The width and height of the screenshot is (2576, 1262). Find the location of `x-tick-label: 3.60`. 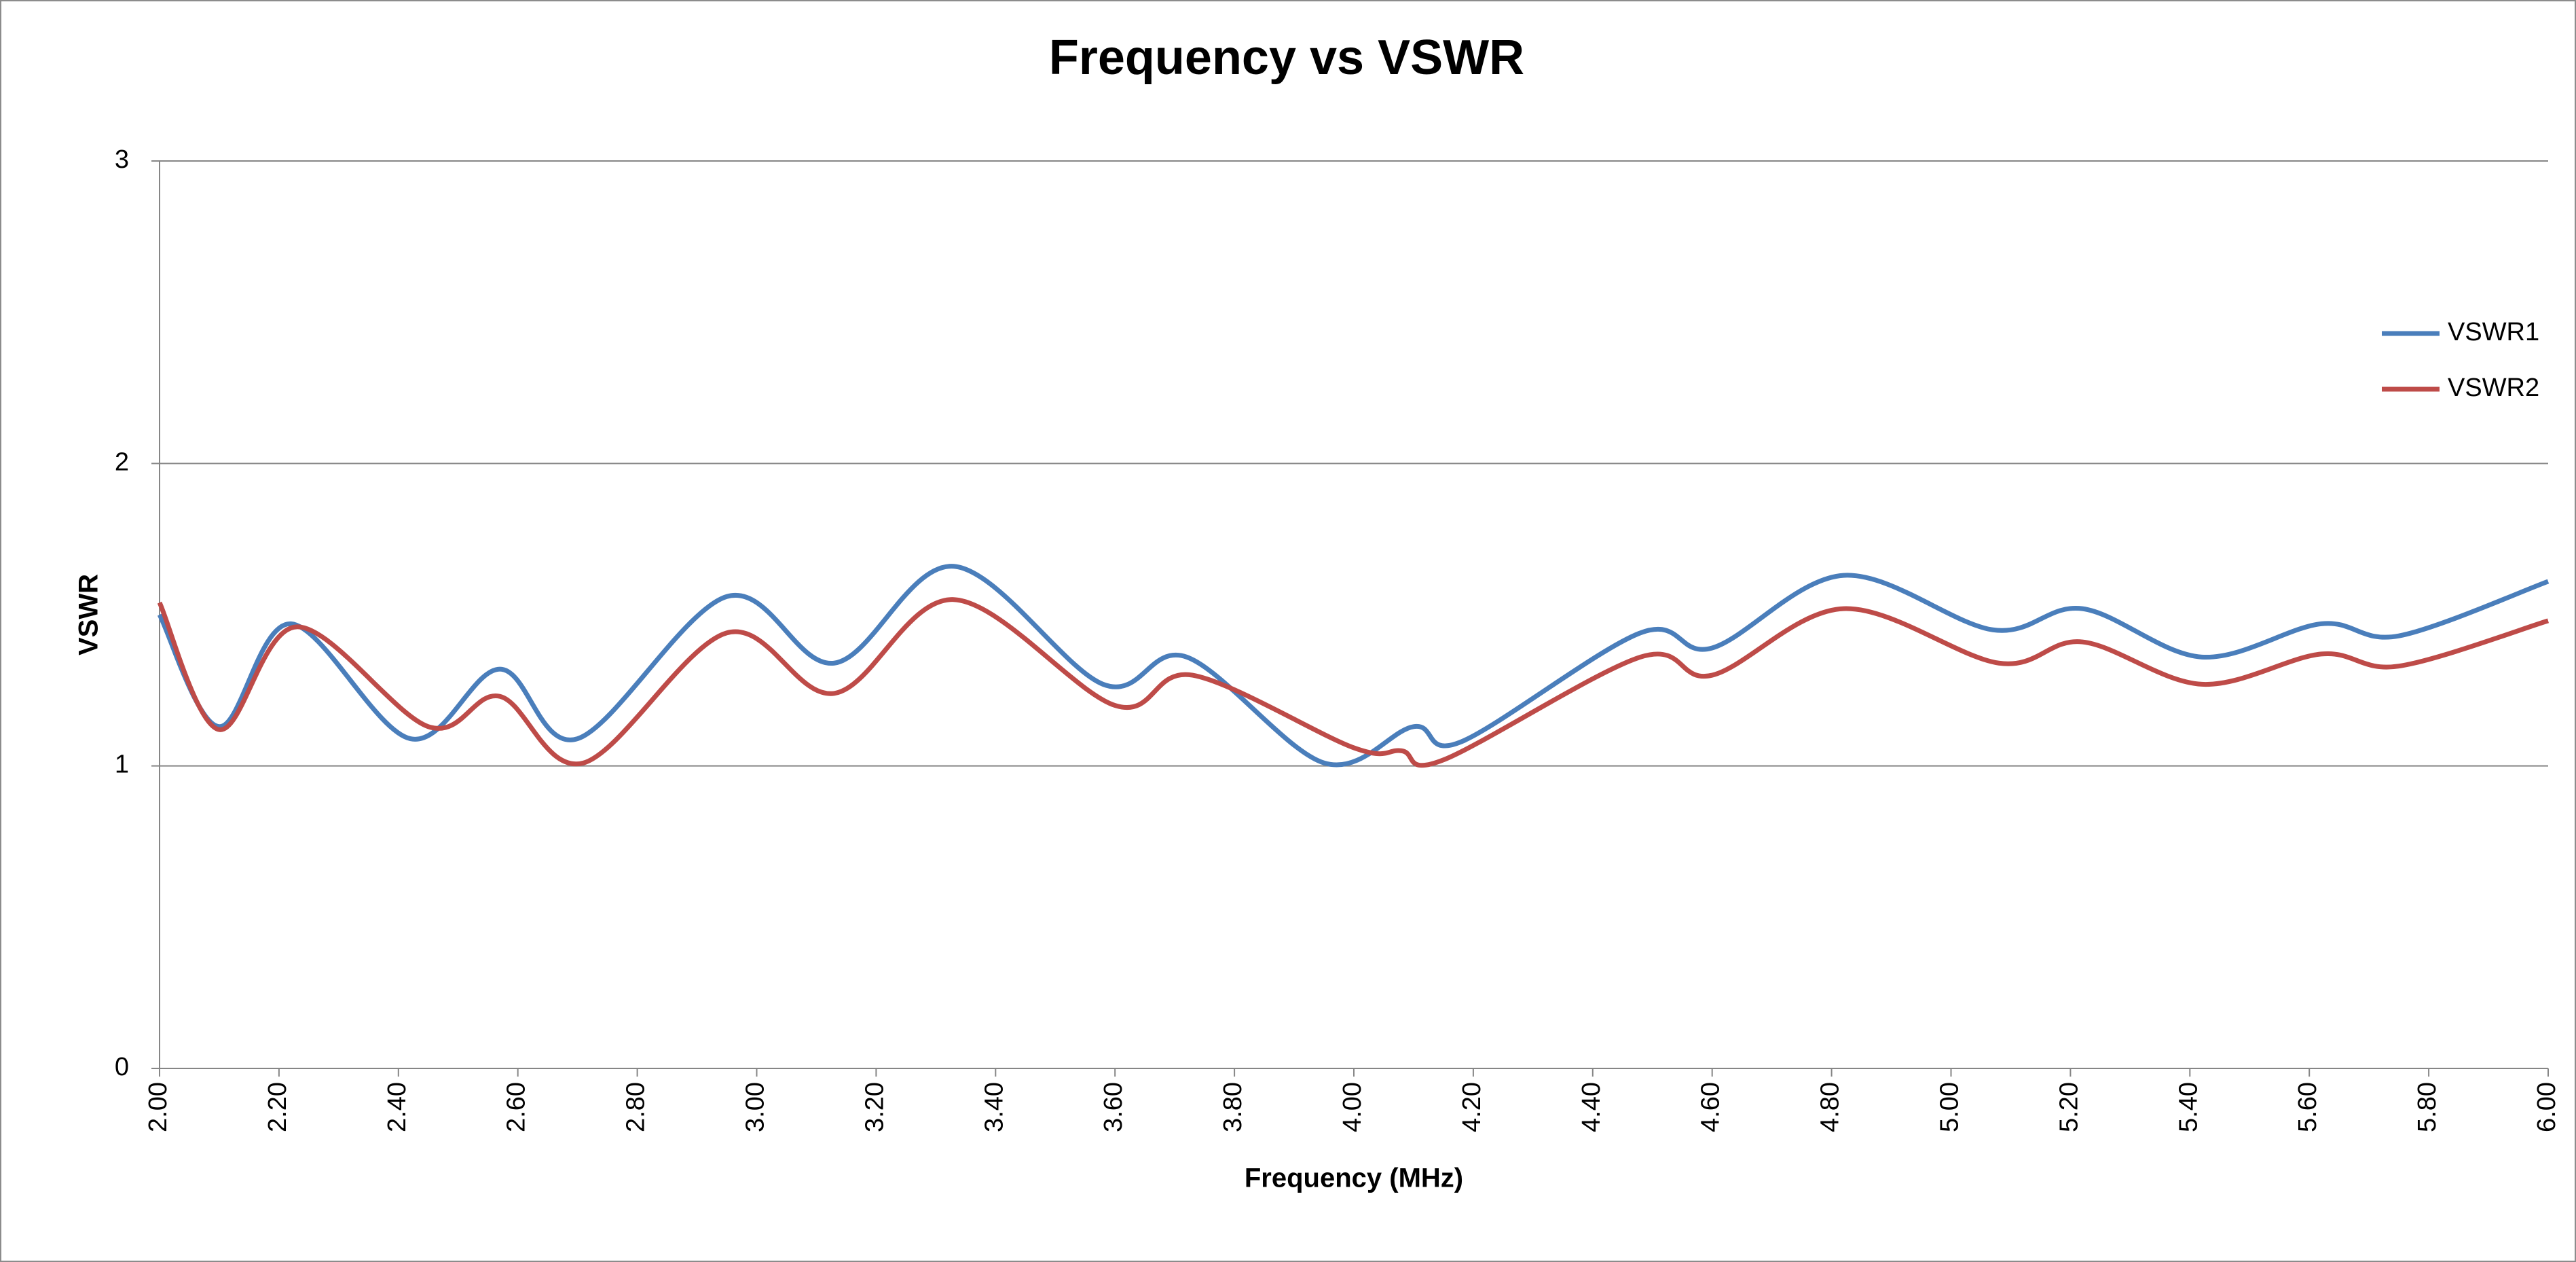

x-tick-label: 3.60 is located at coordinates (1113, 1107).